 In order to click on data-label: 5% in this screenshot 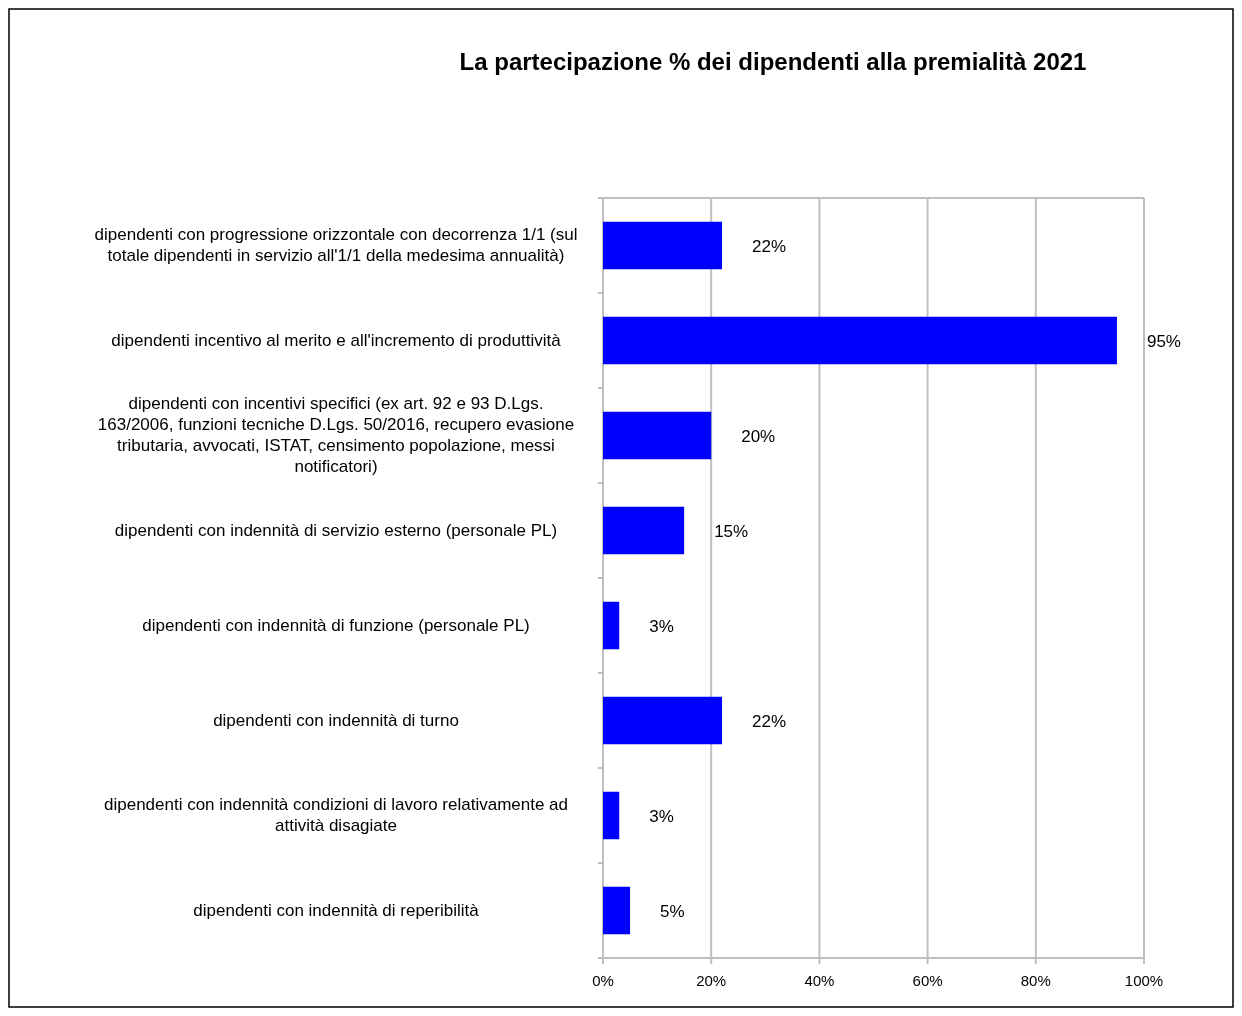, I will do `click(672, 911)`.